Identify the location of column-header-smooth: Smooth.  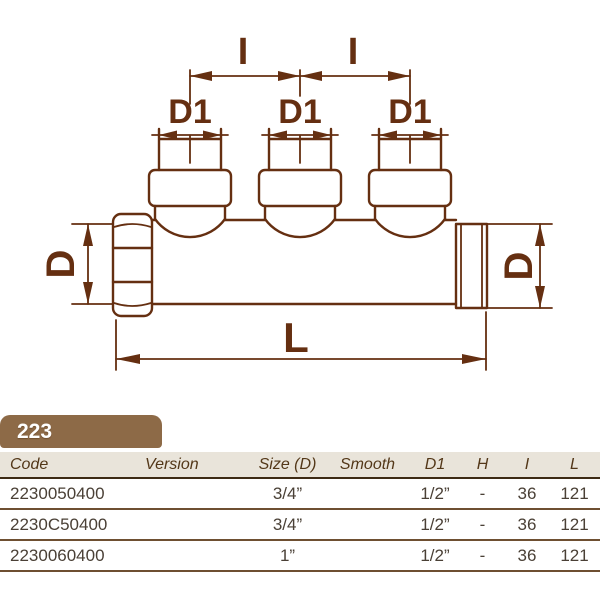
(367, 464).